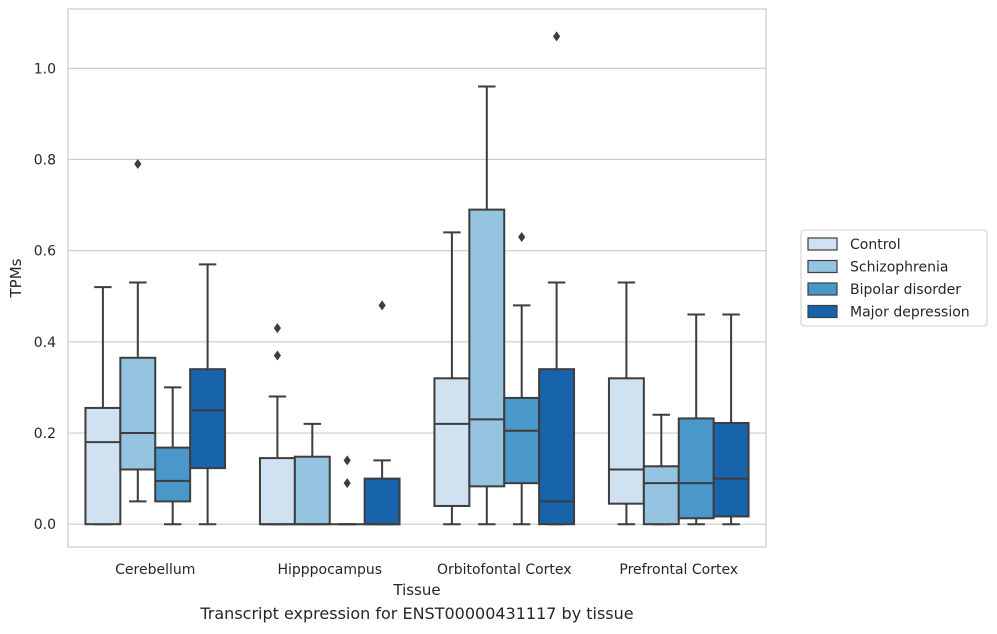 The image size is (997, 634). Describe the element at coordinates (899, 268) in the screenshot. I see `legend-label: Schizophrenia` at that location.